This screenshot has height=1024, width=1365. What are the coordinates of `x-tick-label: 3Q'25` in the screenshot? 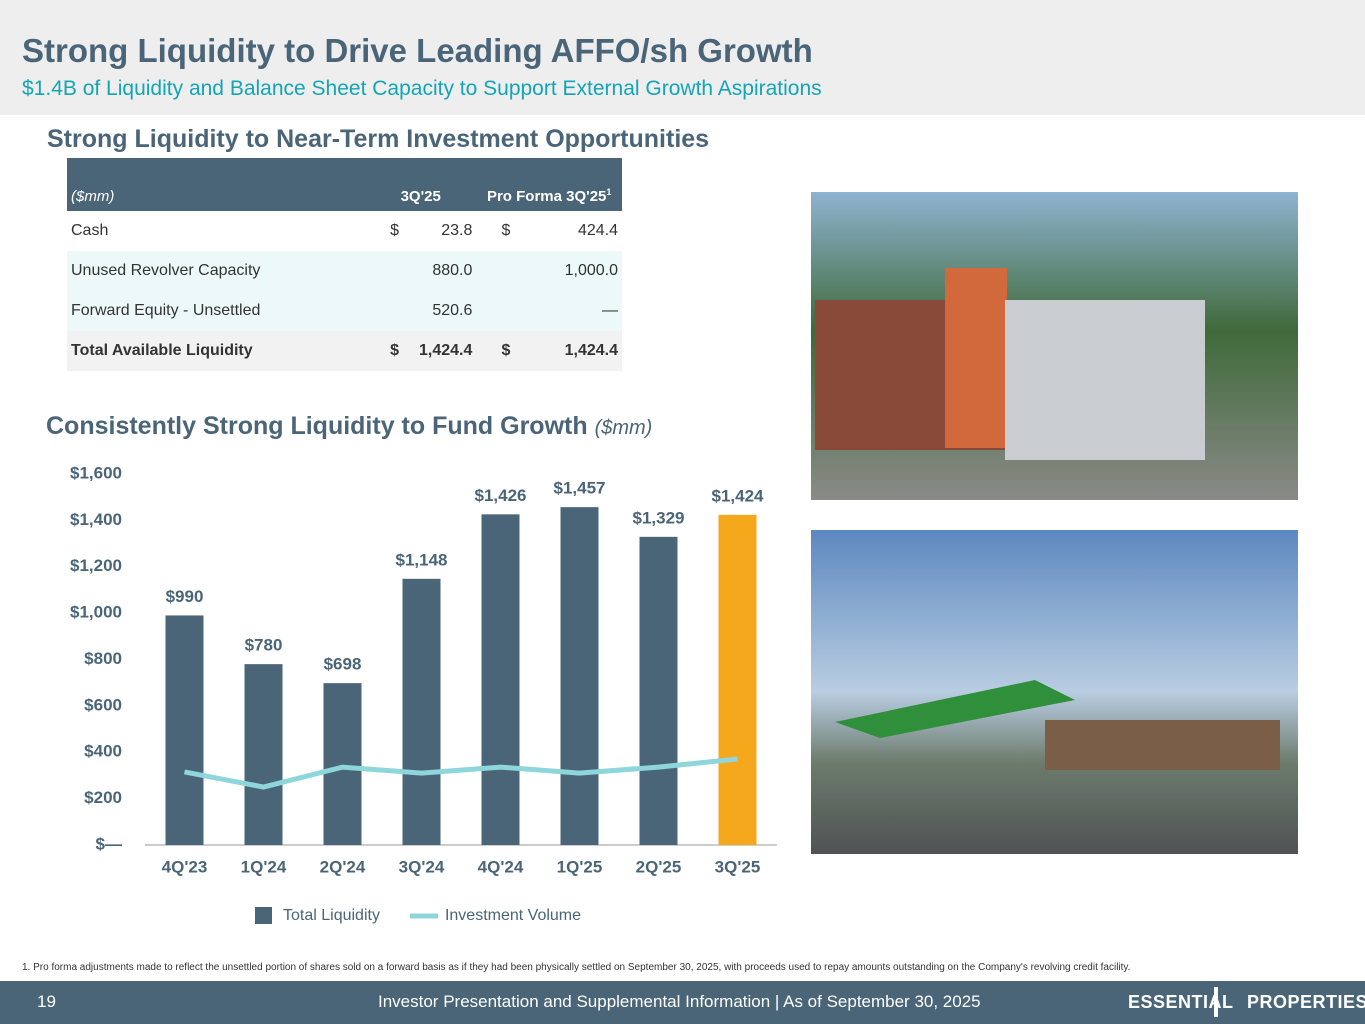 It's located at (738, 866).